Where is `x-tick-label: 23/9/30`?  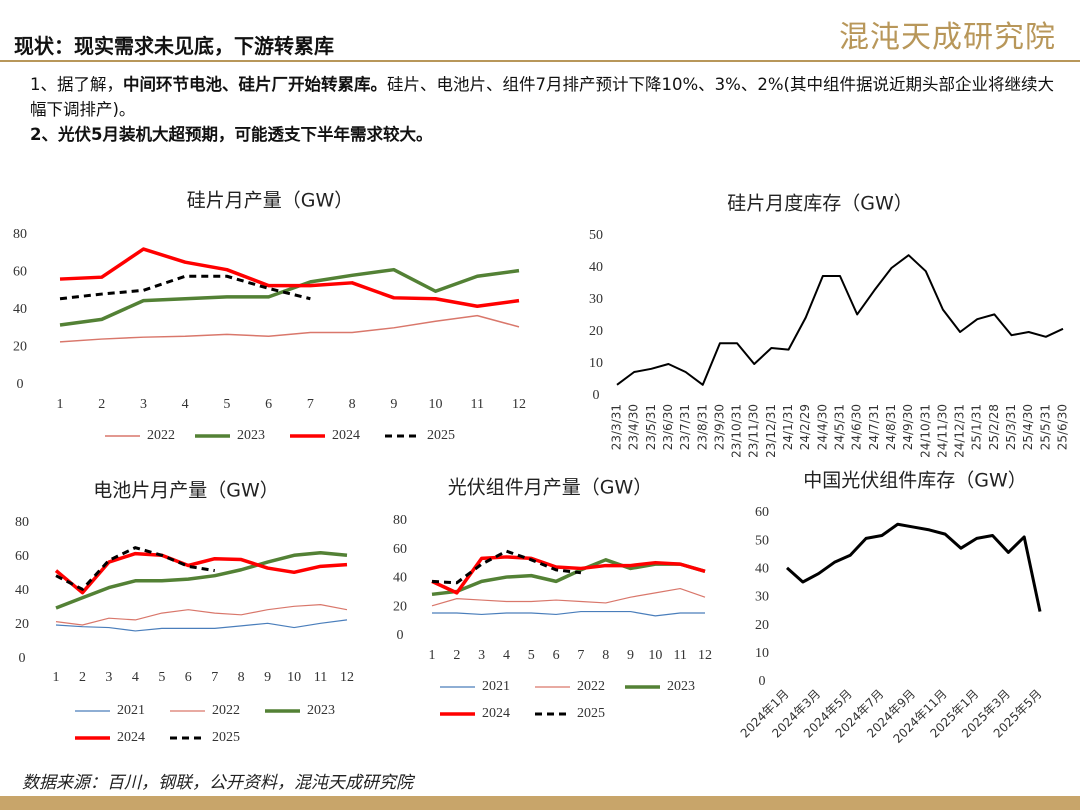
x-tick-label: 23/9/30 is located at coordinates (719, 427).